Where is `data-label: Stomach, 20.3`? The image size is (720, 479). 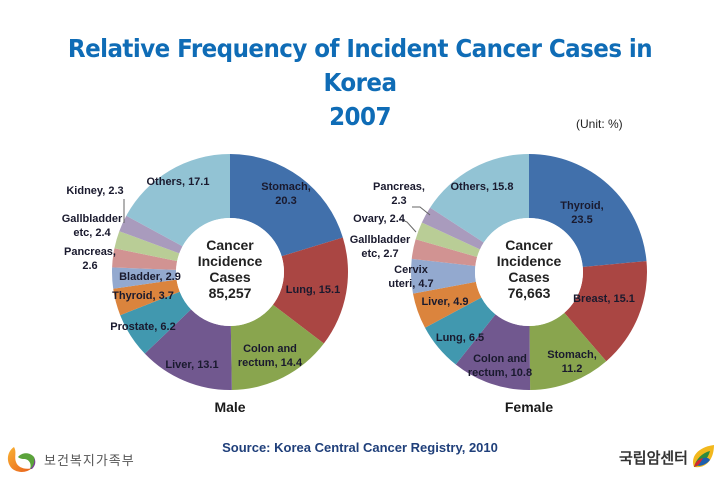 data-label: Stomach, 20.3 is located at coordinates (286, 194).